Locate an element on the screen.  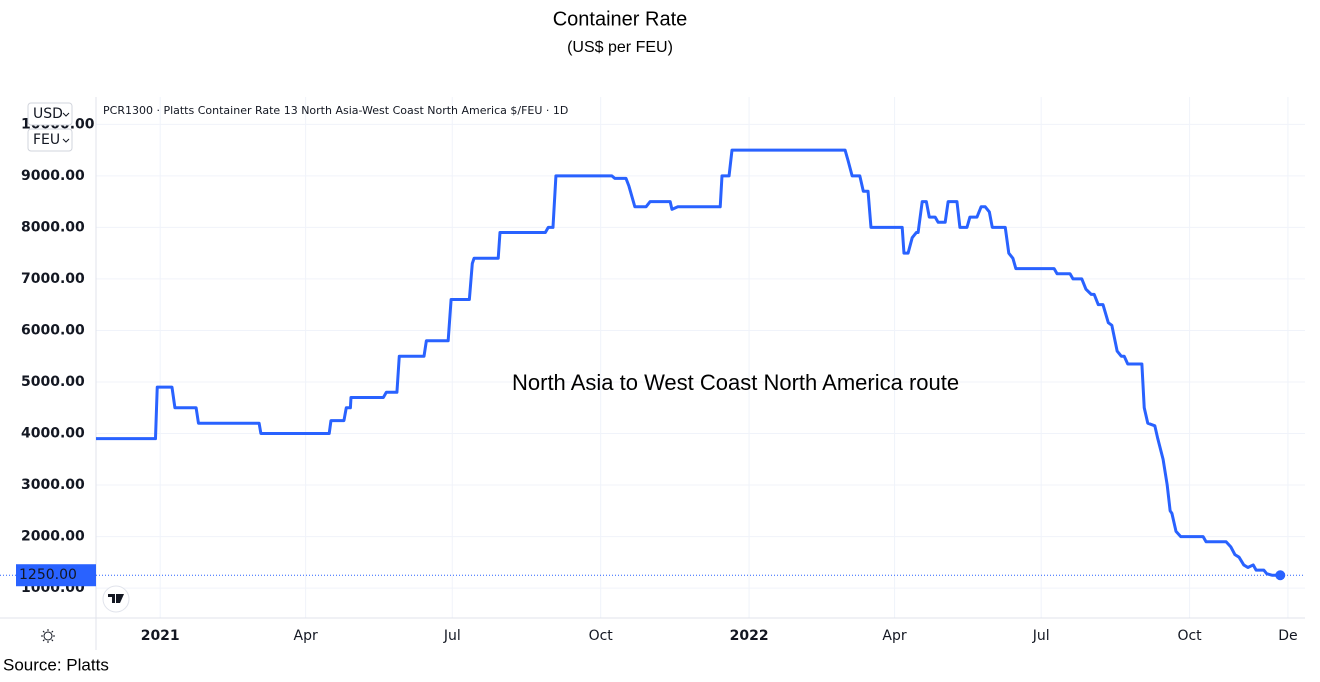
y-tick-label: 8000.00 is located at coordinates (53, 227).